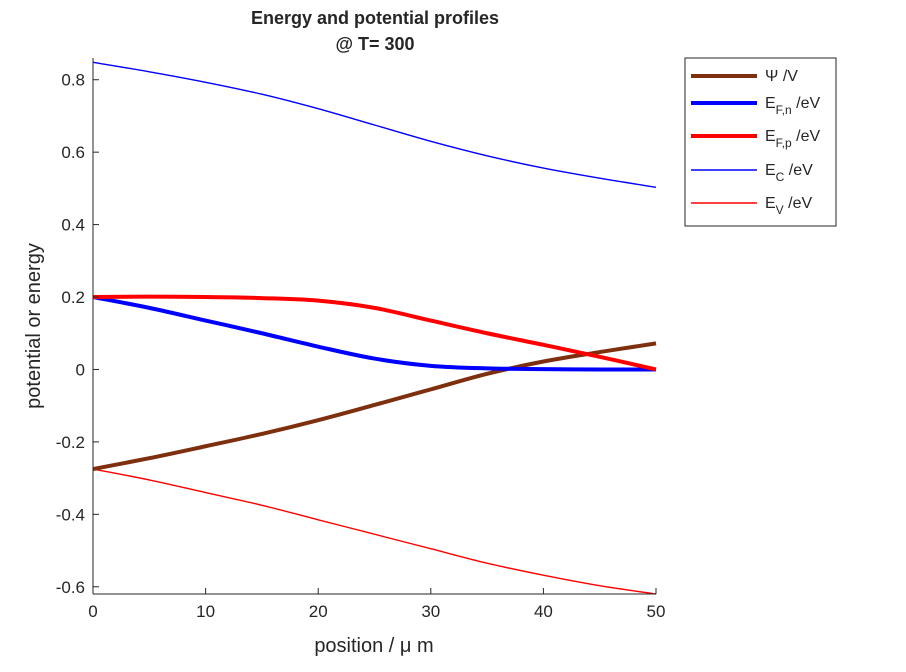  What do you see at coordinates (780, 177) in the screenshot?
I see `legend-label-subscript: C` at bounding box center [780, 177].